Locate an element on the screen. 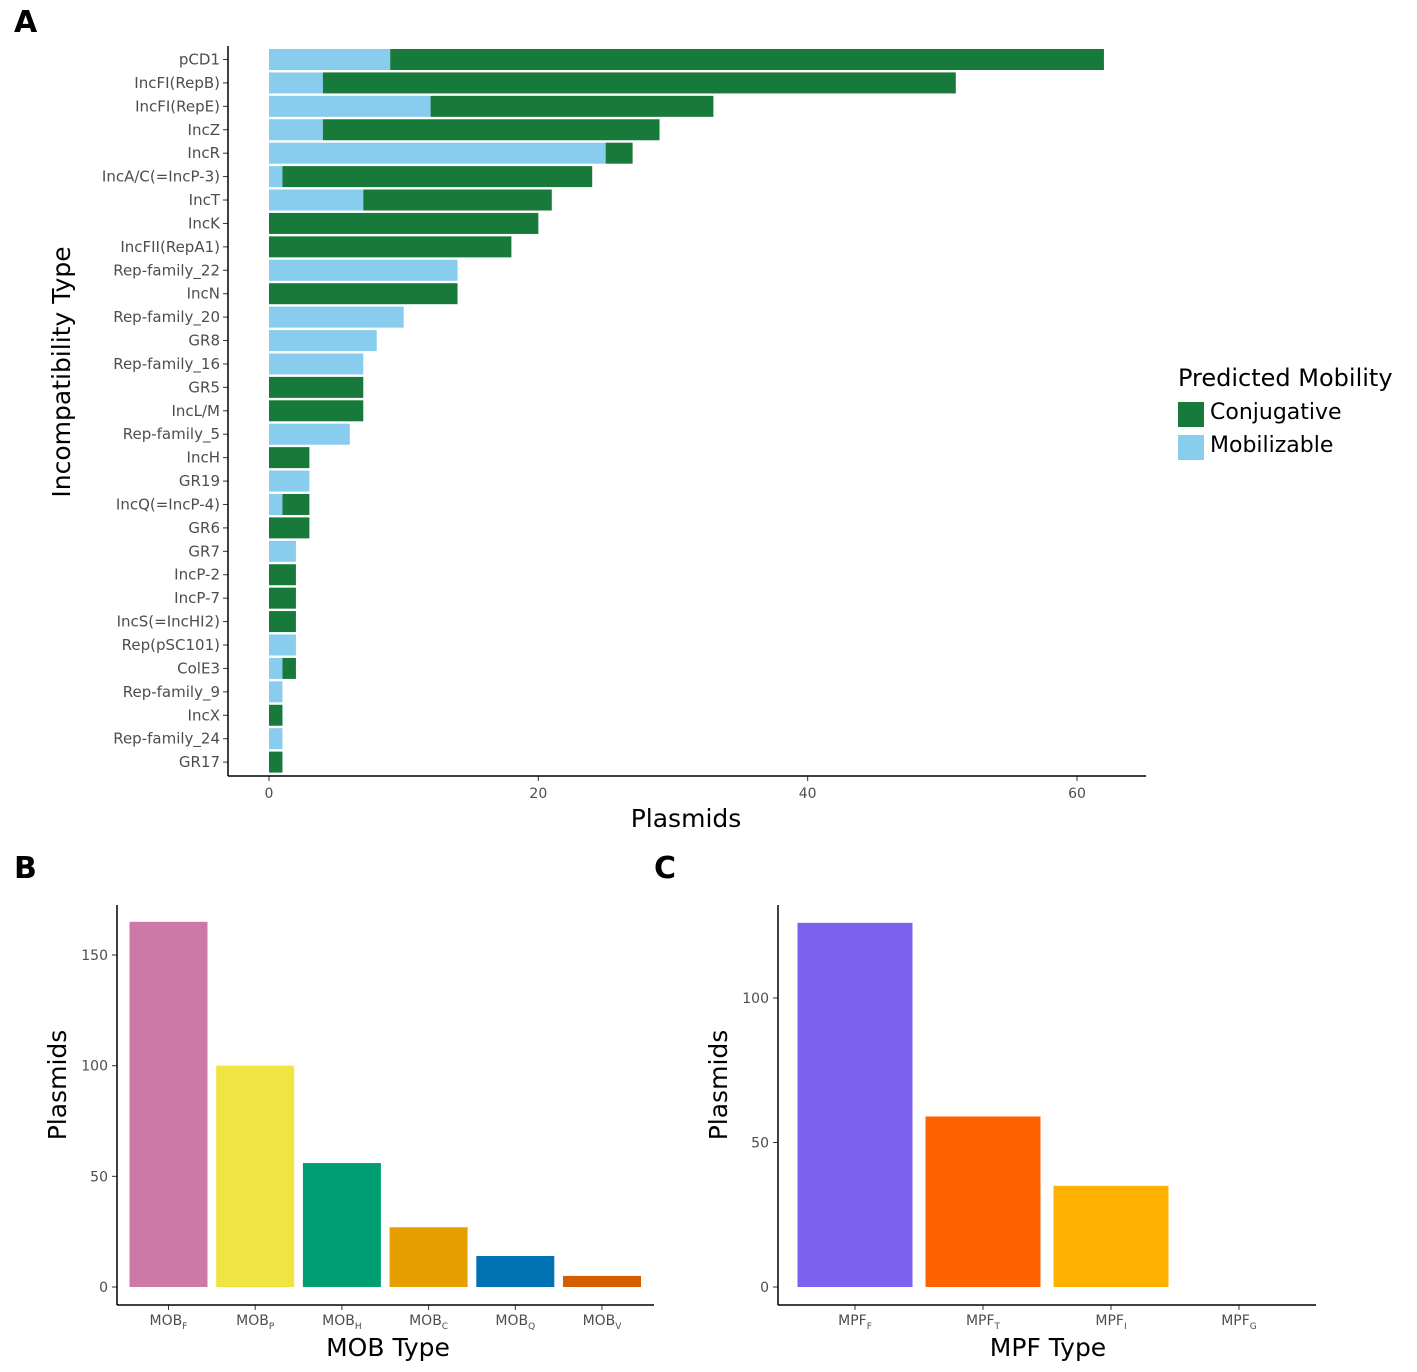 This screenshot has width=1417, height=1372. bar-incfi-repb-mobilizable is located at coordinates (296, 83).